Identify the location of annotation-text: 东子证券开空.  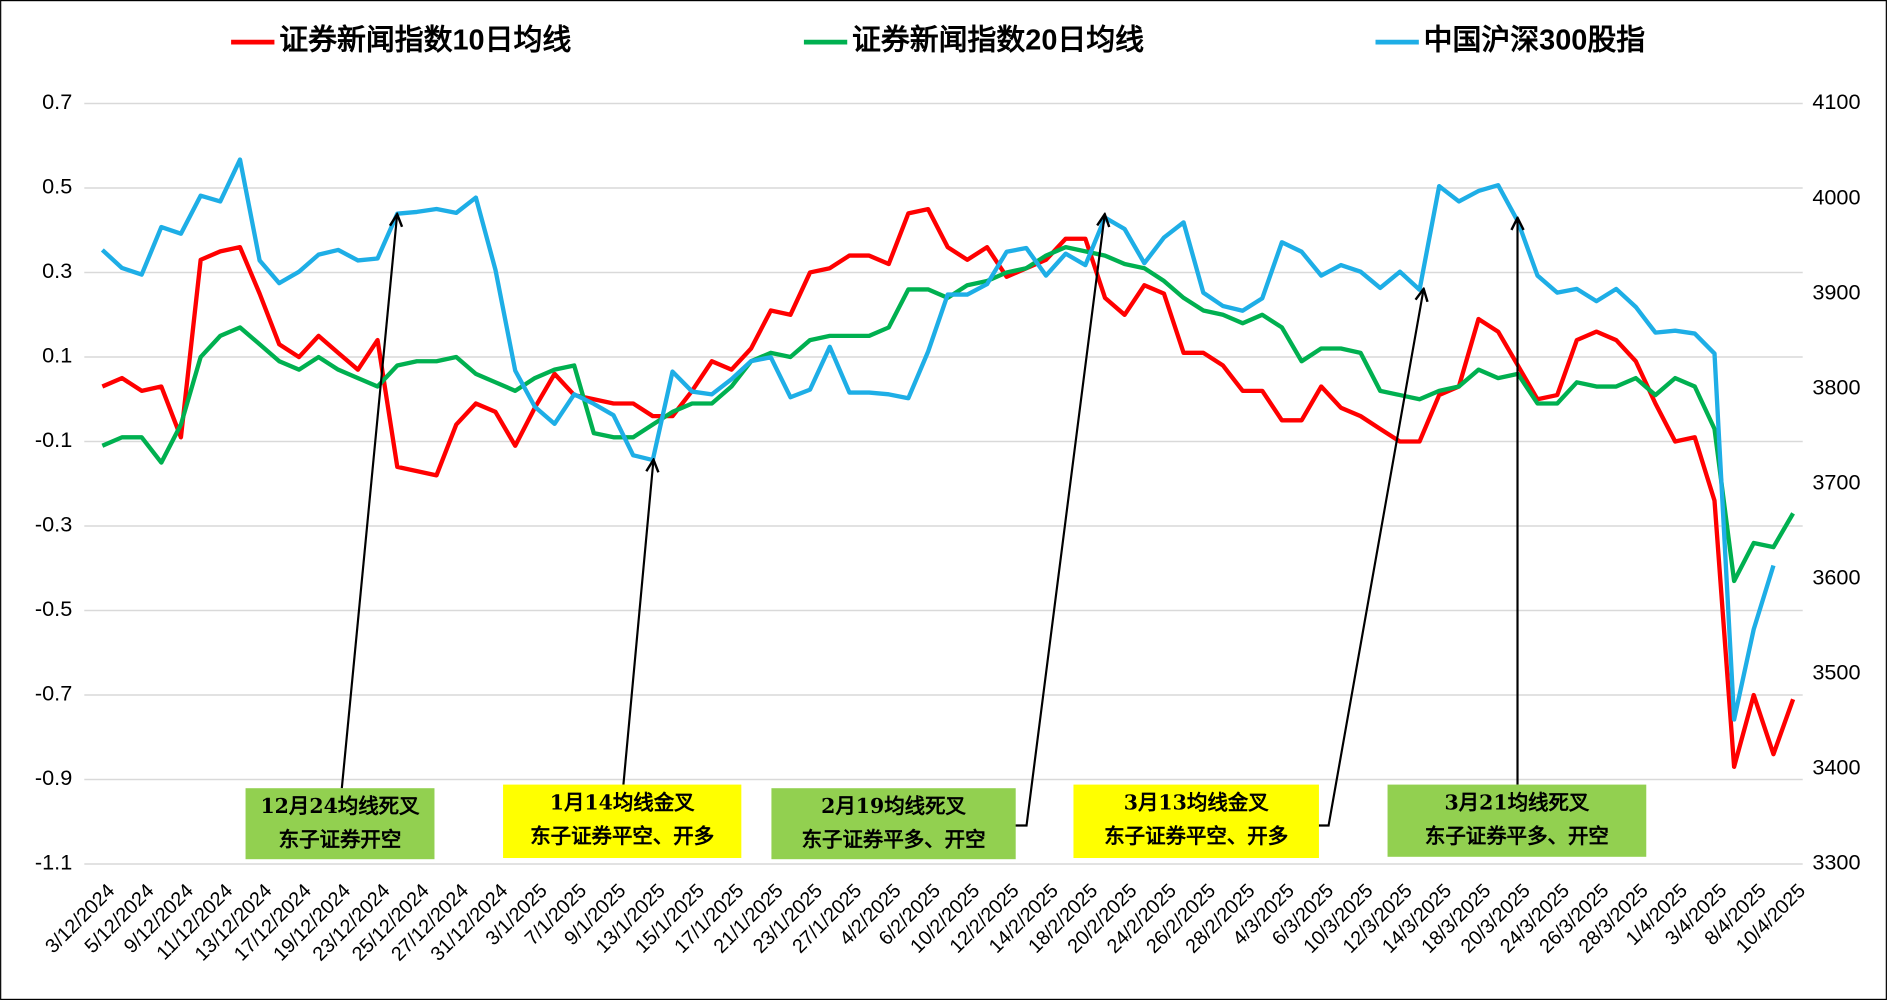
(340, 840).